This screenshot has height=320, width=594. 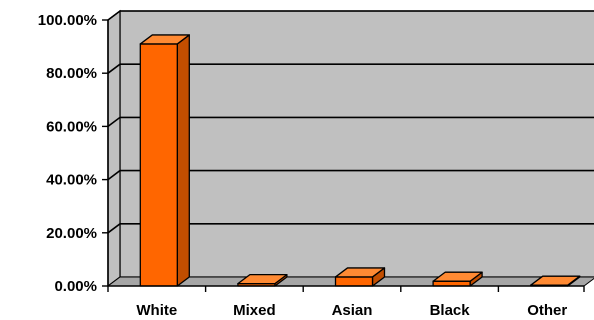 What do you see at coordinates (547, 310) in the screenshot?
I see `x-tick-label: Other` at bounding box center [547, 310].